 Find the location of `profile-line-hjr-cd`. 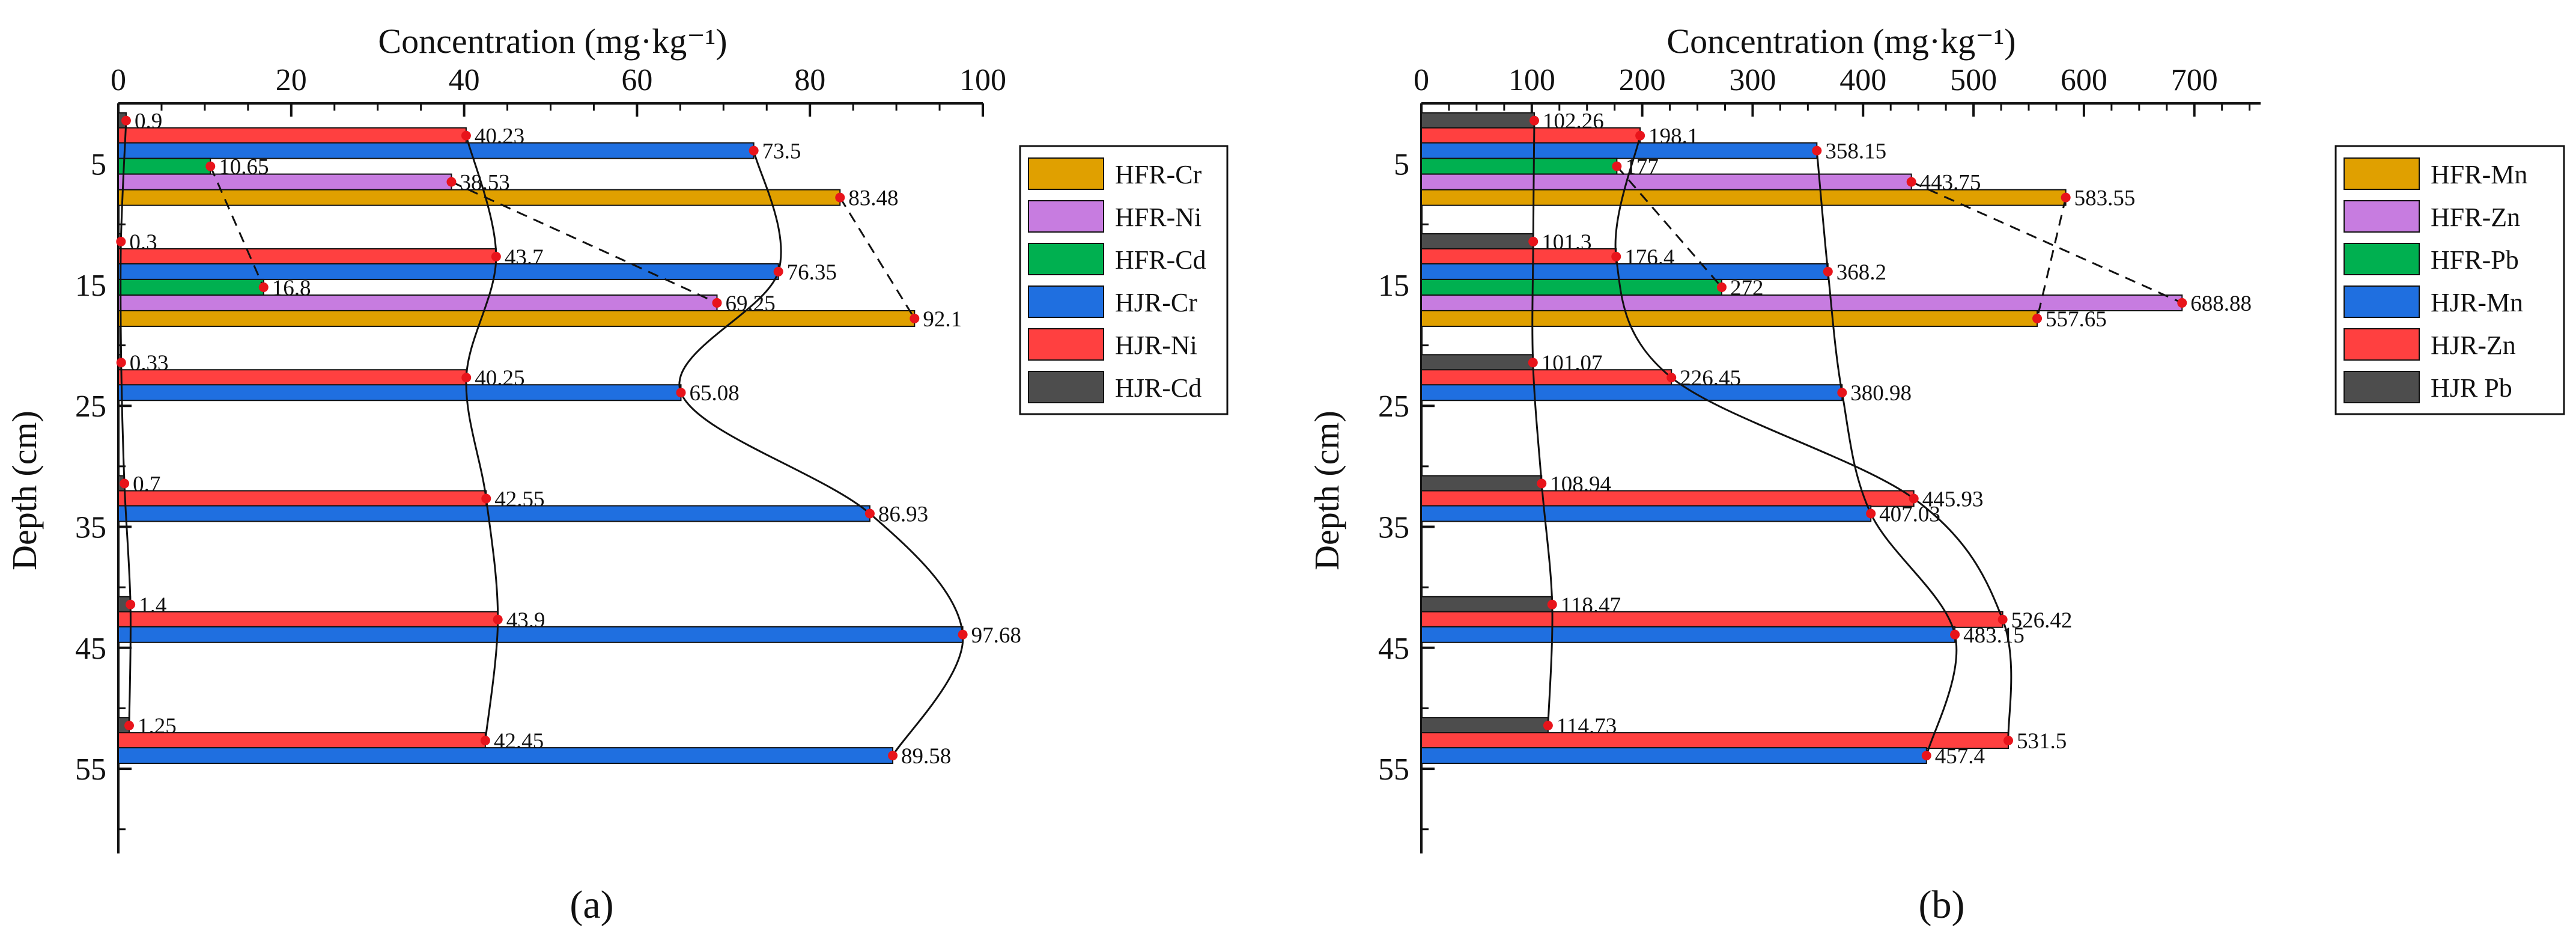

profile-line-hjr-cd is located at coordinates (126, 423).